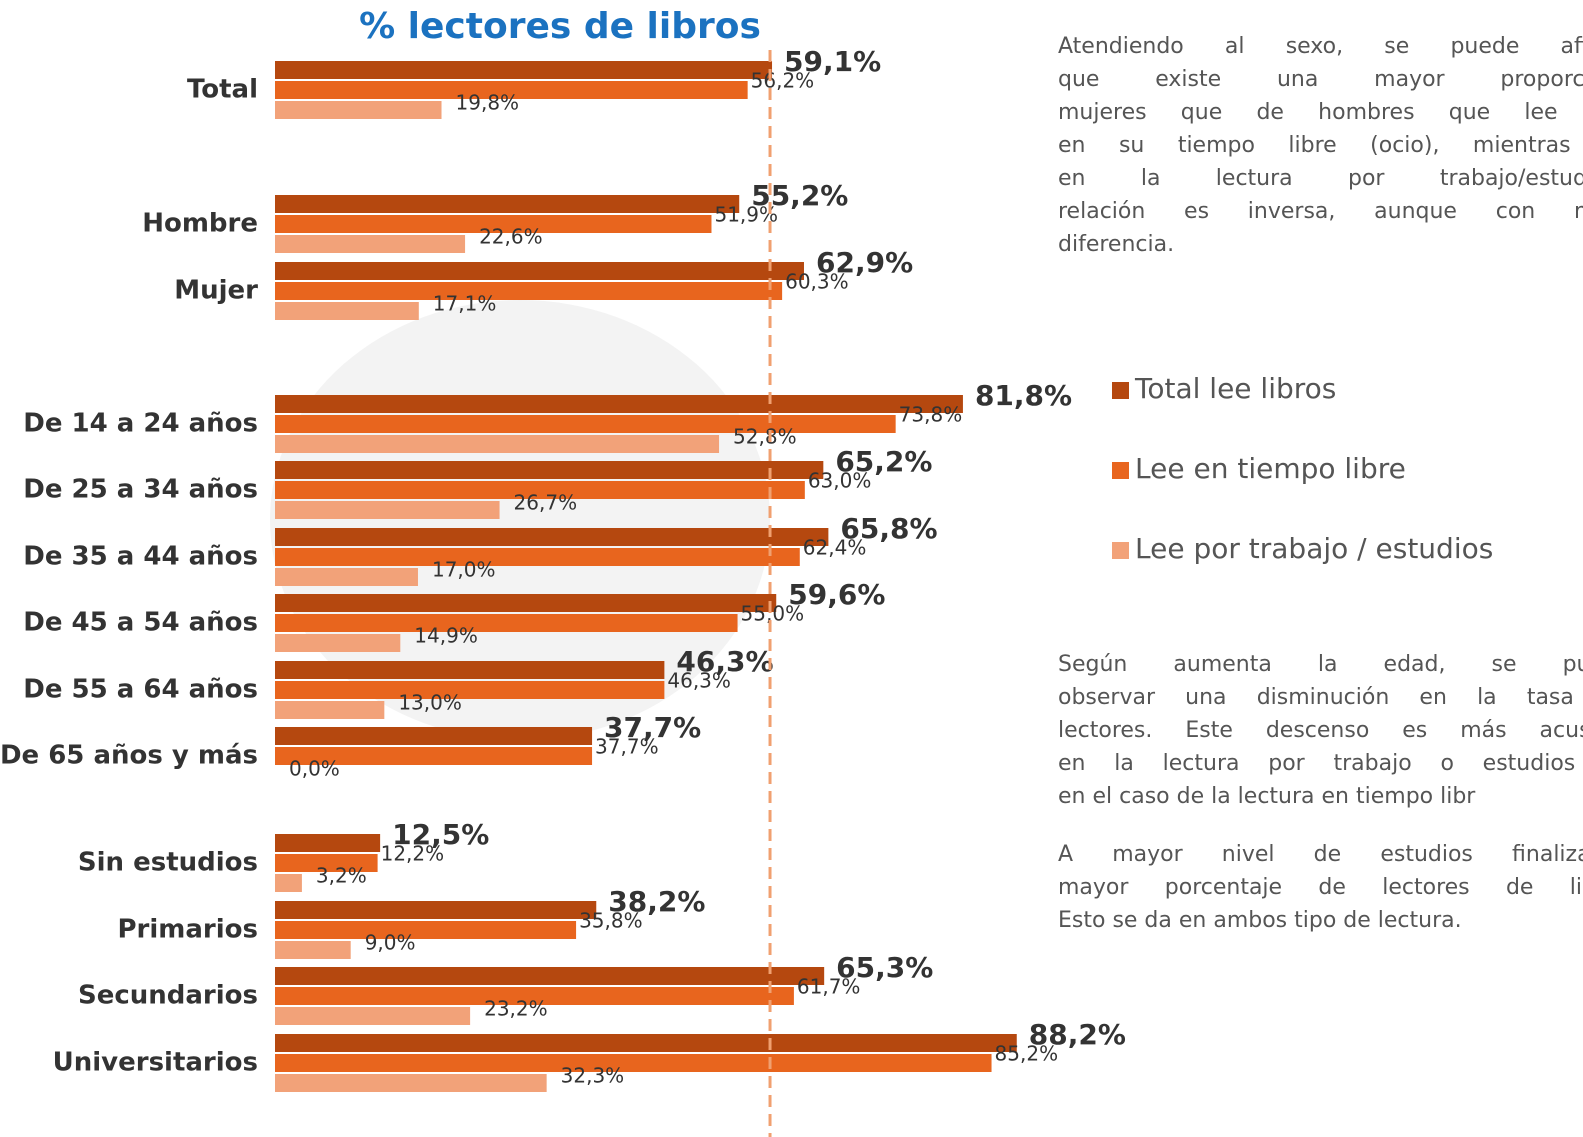 This screenshot has width=1583, height=1137. I want to click on text-line: en la lectura por trabajo/estudios, so click(1320, 178).